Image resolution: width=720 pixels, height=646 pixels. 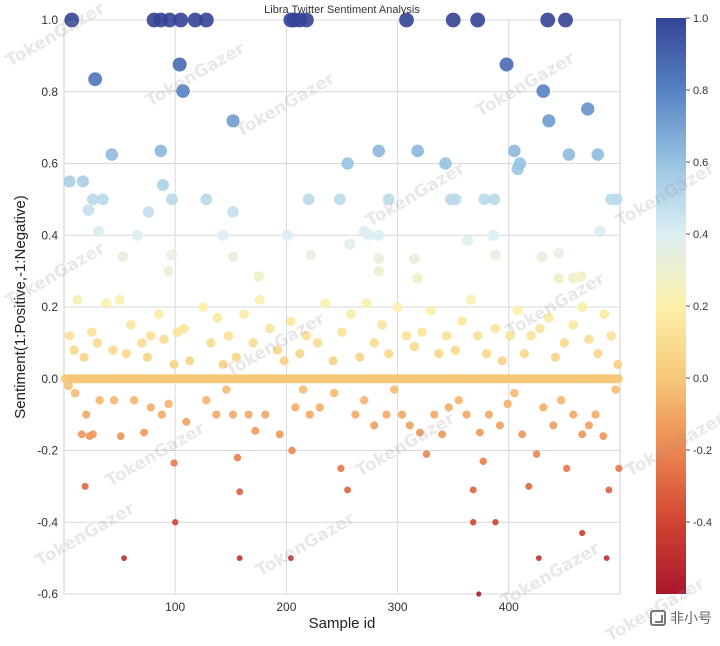 I want to click on y-tick-label: 0.2, so click(x=49, y=307).